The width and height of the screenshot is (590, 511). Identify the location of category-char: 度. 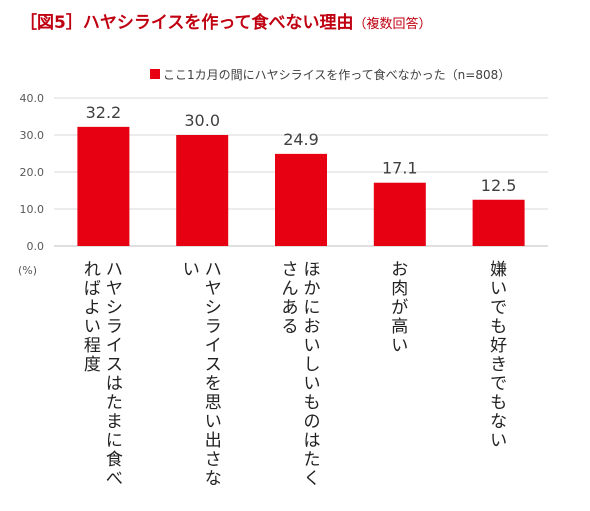
(92, 365).